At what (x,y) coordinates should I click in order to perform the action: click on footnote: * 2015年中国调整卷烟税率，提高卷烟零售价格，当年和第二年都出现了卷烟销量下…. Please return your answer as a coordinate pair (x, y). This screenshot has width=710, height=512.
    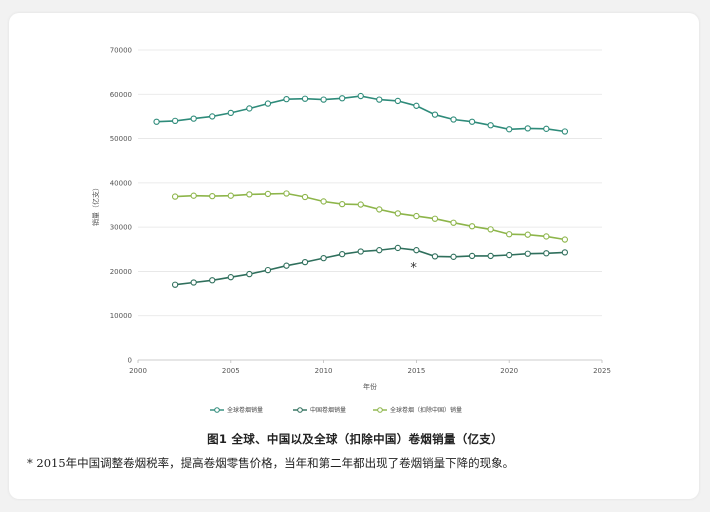
    Looking at the image, I should click on (271, 463).